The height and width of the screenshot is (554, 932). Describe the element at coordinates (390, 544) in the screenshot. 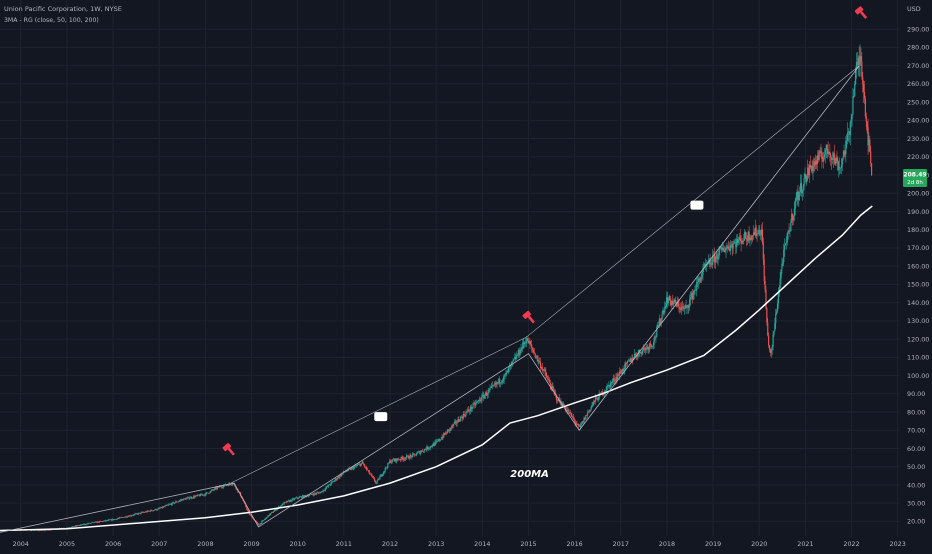

I see `x-tick-label: 2012` at that location.